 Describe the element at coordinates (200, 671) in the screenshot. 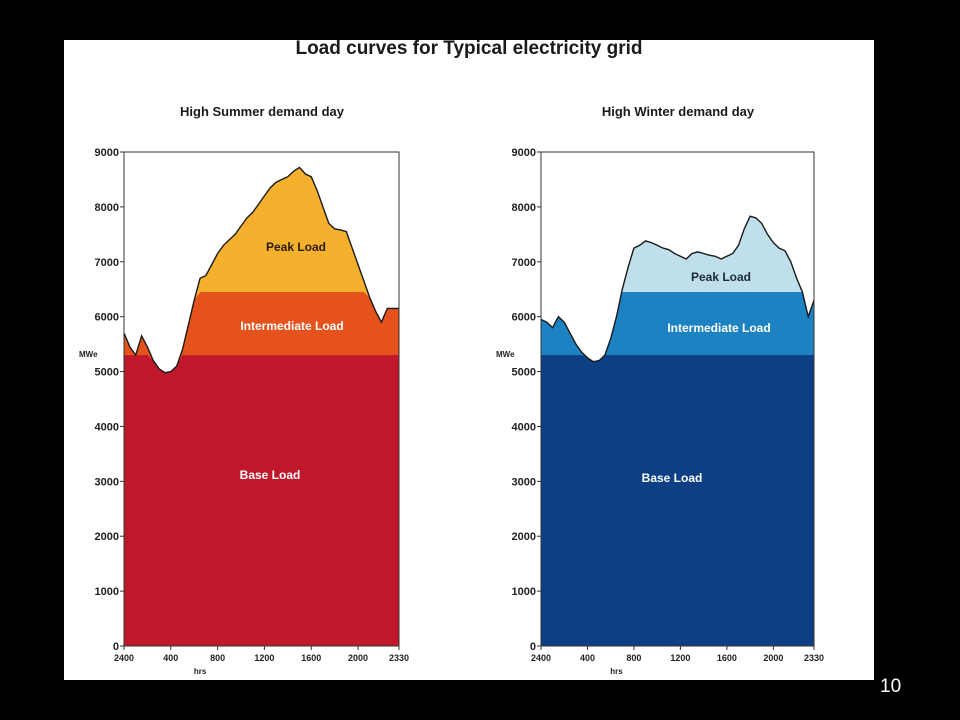

I see `chart1-x-axis-label: hrs` at that location.